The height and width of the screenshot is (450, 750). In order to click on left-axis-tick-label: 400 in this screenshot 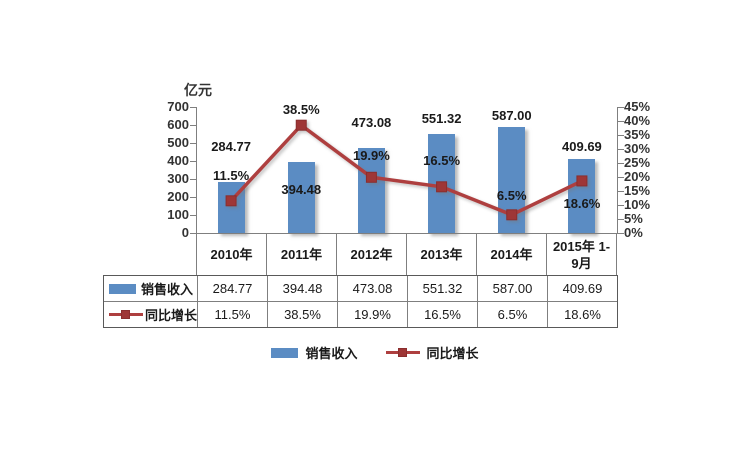, I will do `click(178, 160)`.